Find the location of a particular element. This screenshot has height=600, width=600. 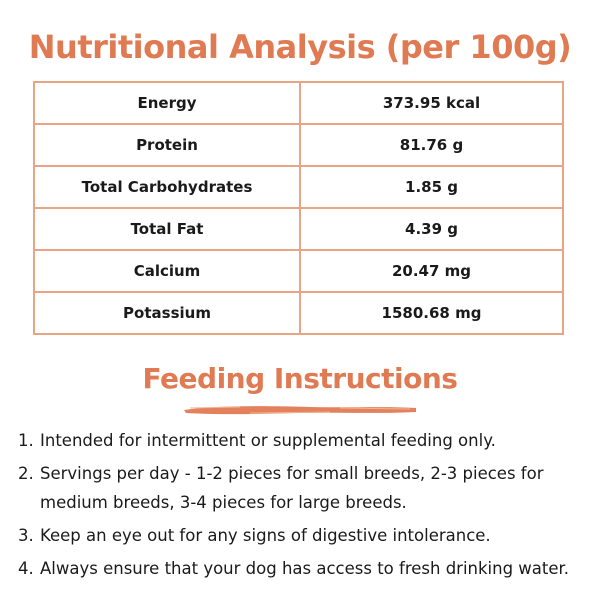

nutrient-value: 1580.68 mg is located at coordinates (431, 313).